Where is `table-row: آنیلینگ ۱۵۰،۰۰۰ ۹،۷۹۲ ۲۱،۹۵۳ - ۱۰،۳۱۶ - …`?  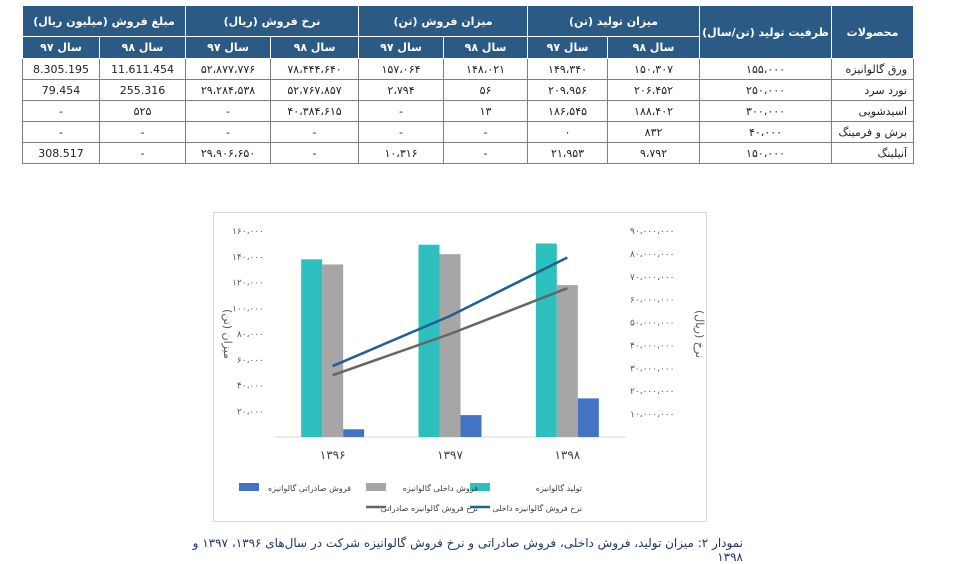
table-row: آنیلینگ ۱۵۰،۰۰۰ ۹،۷۹۲ ۲۱،۹۵۳ - ۱۰،۳۱۶ - … is located at coordinates (468, 153).